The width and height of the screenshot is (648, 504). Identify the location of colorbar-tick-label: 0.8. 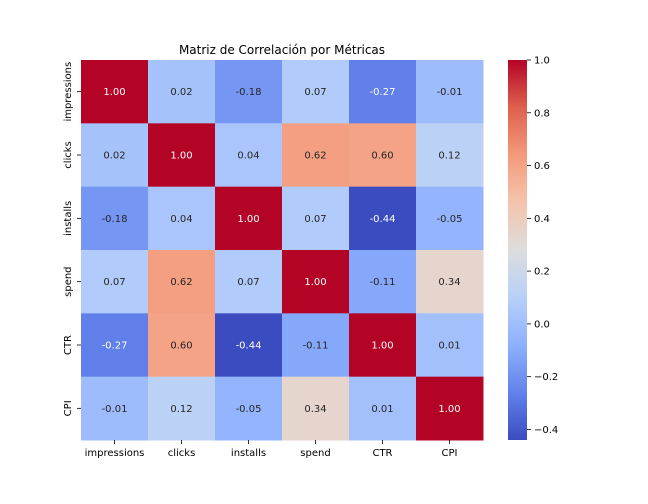
(542, 113).